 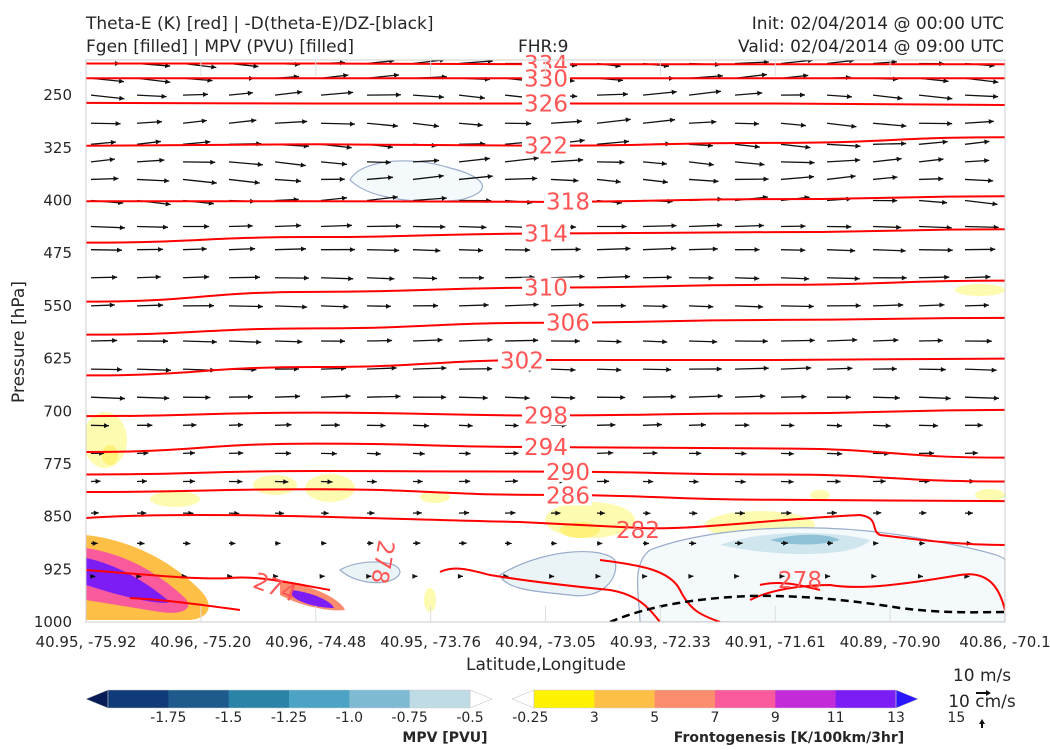 I want to click on theta-e-label: 314, so click(x=546, y=235).